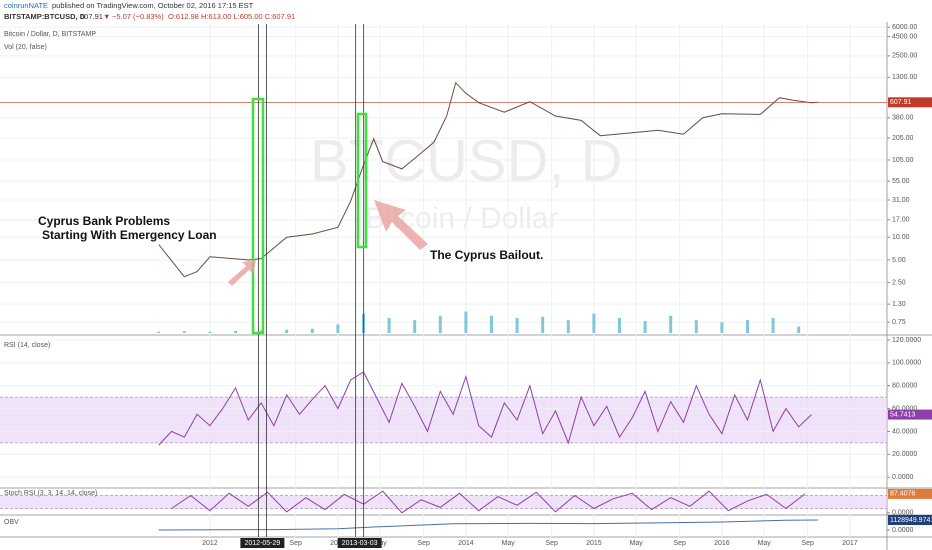 This screenshot has width=932, height=550. I want to click on pane-title: Stoch RSI (3, 3, 14, 14, close), so click(50, 493).